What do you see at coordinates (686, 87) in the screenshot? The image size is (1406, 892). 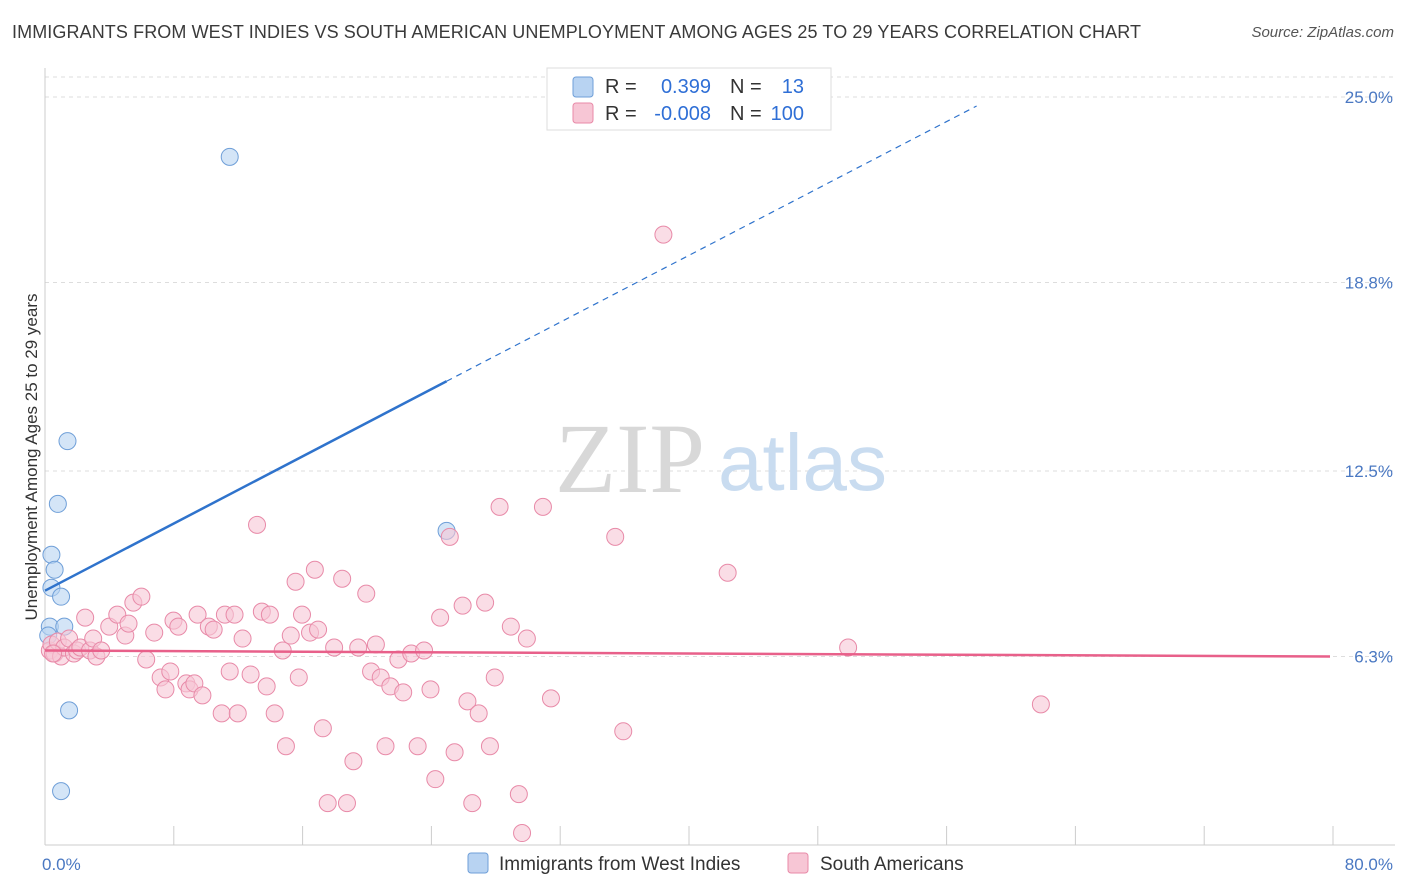 I see `legend-r-value-blue: 0.399` at bounding box center [686, 87].